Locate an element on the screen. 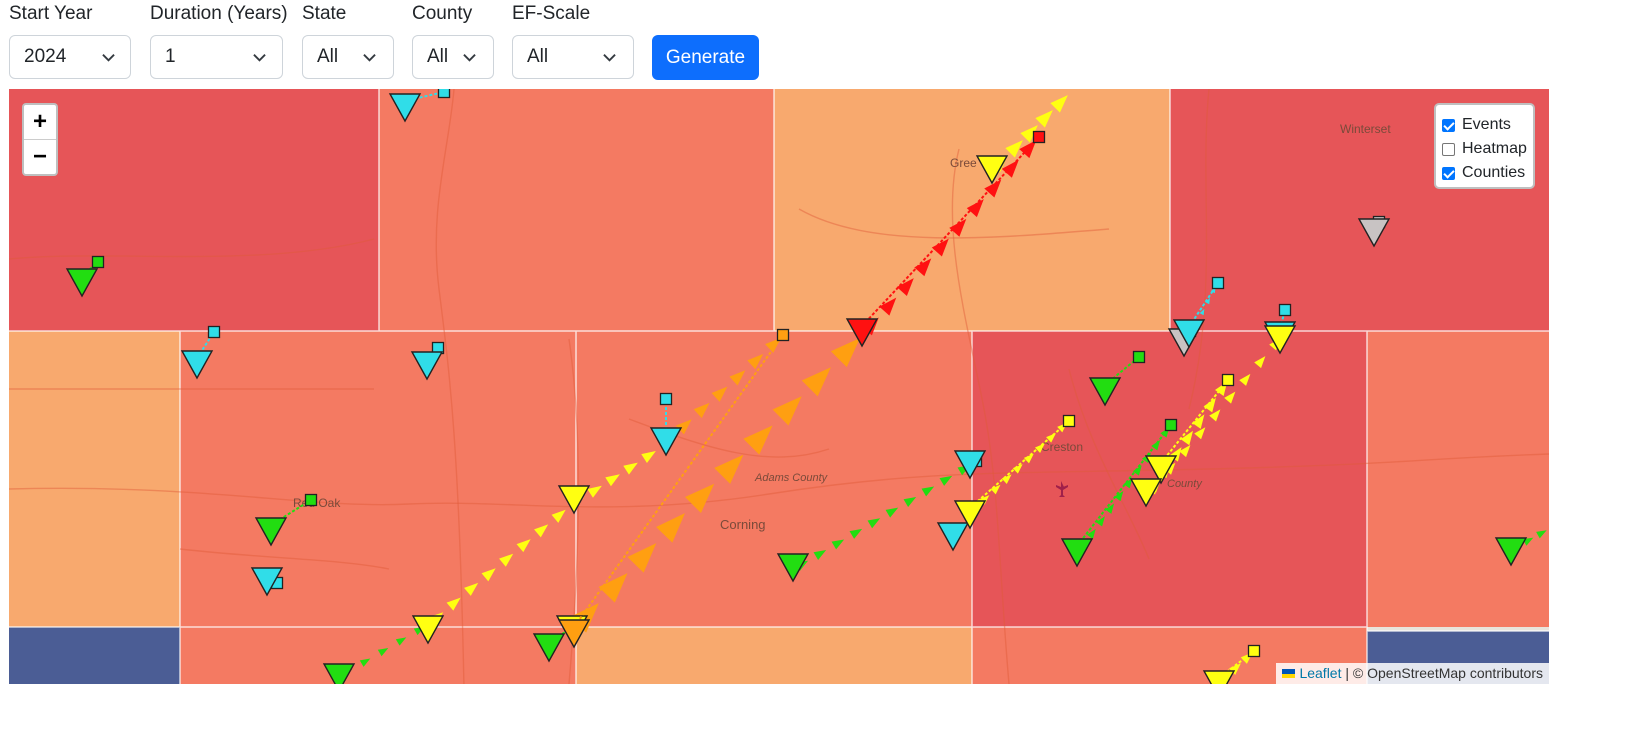  chevron-down-icon is located at coordinates (369, 58).